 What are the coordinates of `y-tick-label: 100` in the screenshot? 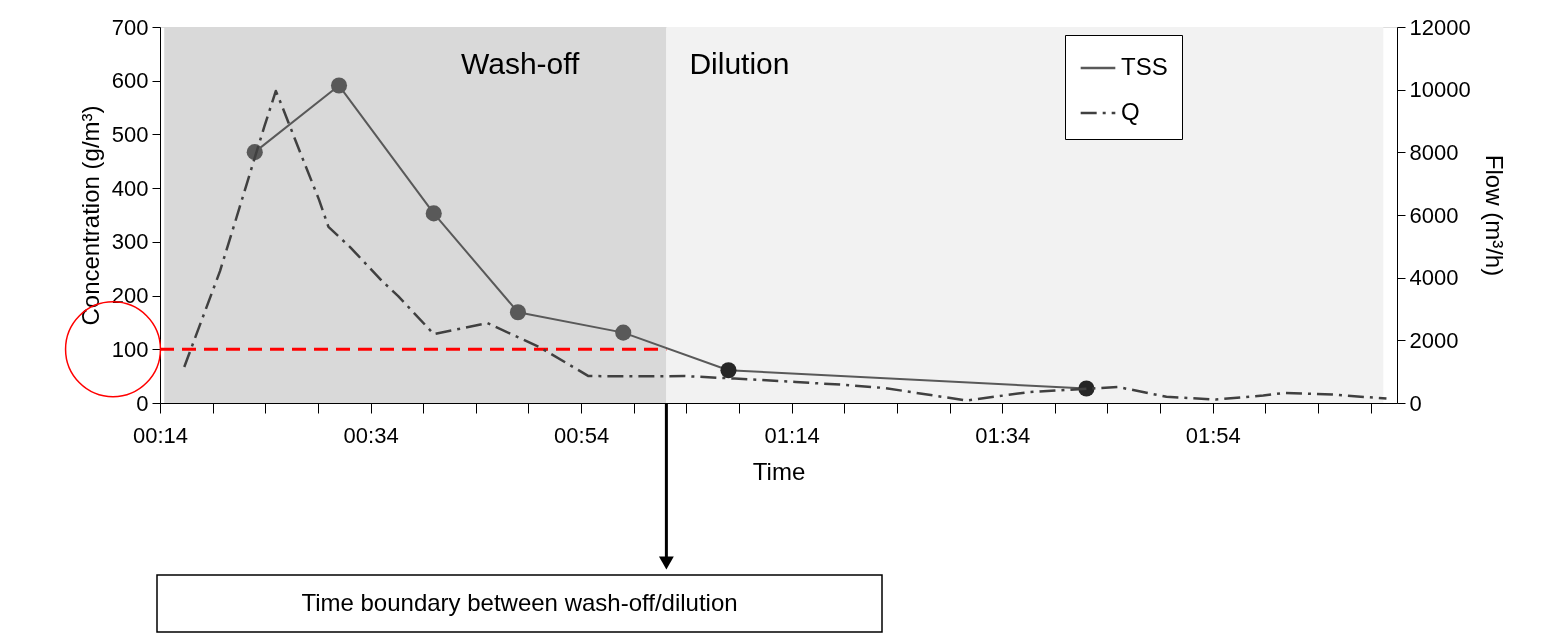 It's located at (130, 349).